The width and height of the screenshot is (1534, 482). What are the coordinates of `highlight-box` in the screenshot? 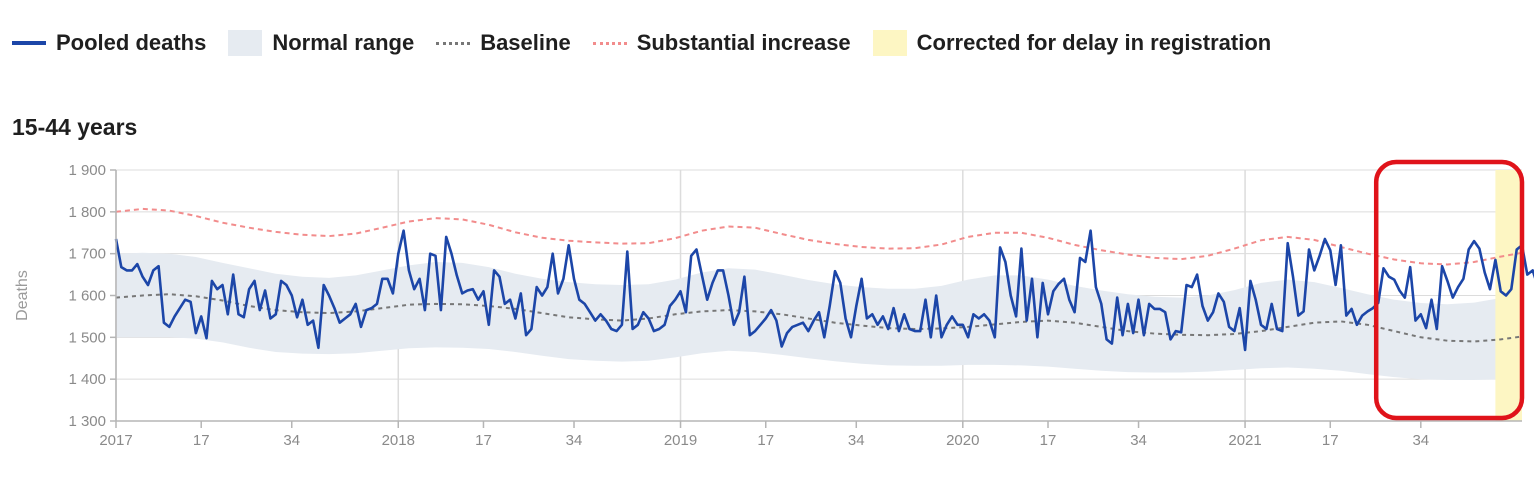 It's located at (1449, 290).